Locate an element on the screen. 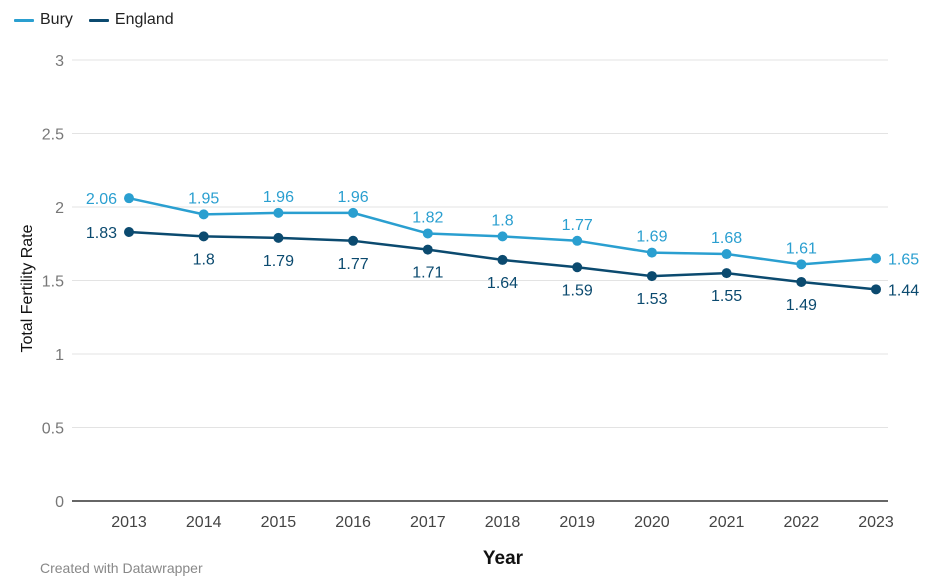  y-axis-label: Total Fertility Rate is located at coordinates (27, 288).